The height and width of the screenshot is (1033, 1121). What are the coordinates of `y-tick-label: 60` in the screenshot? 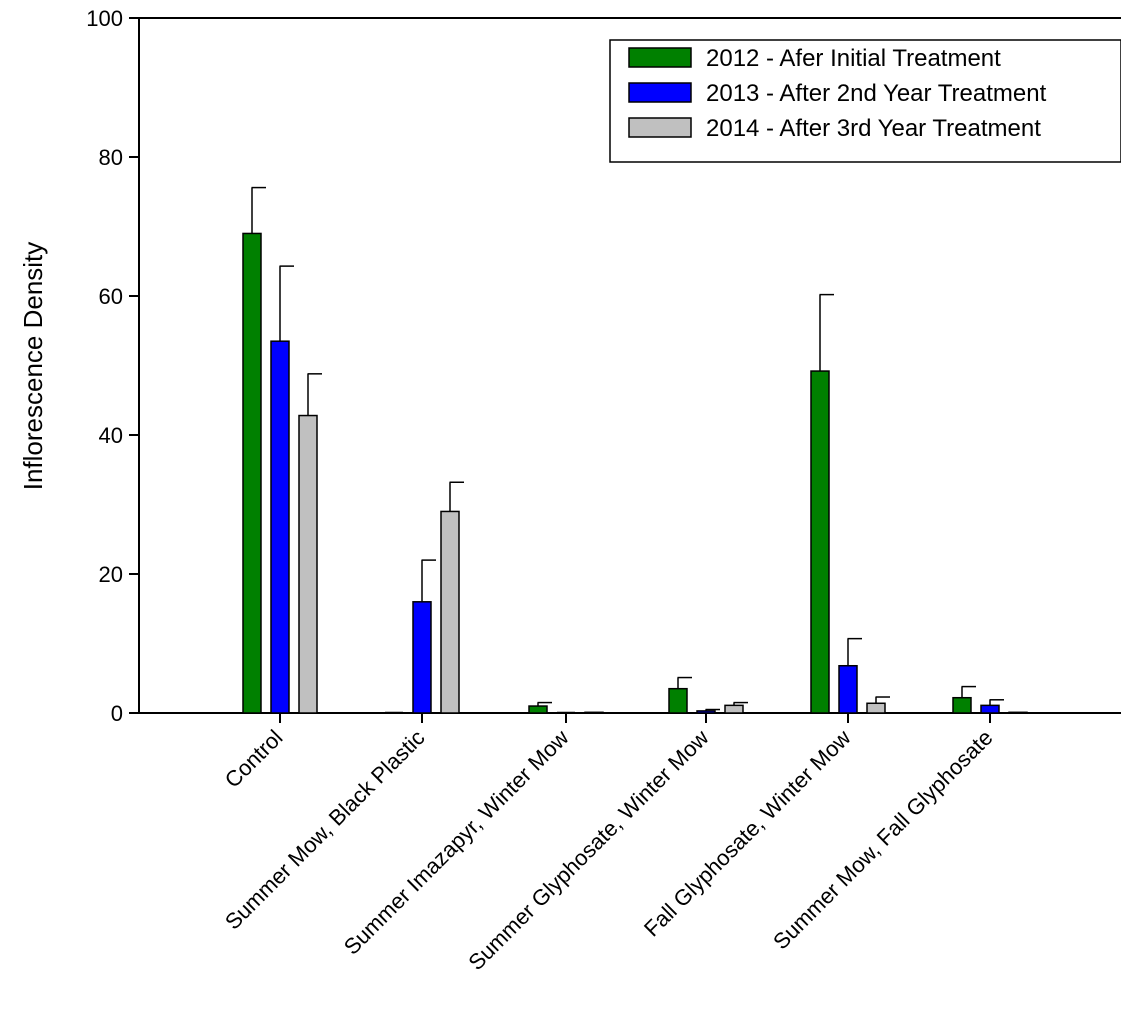 It's located at (111, 296).